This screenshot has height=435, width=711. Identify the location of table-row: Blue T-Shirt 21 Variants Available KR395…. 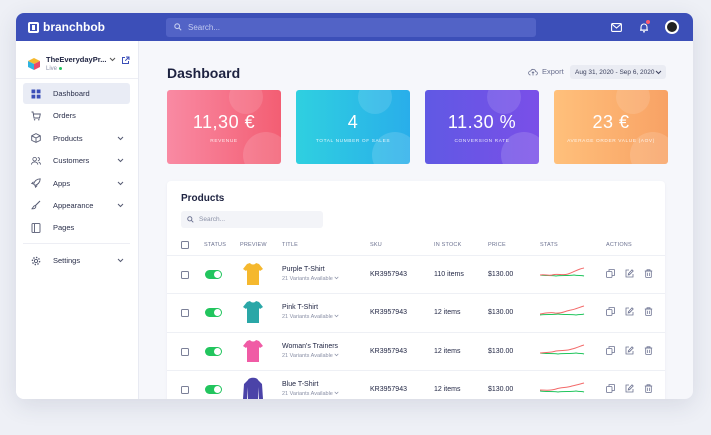
(416, 384).